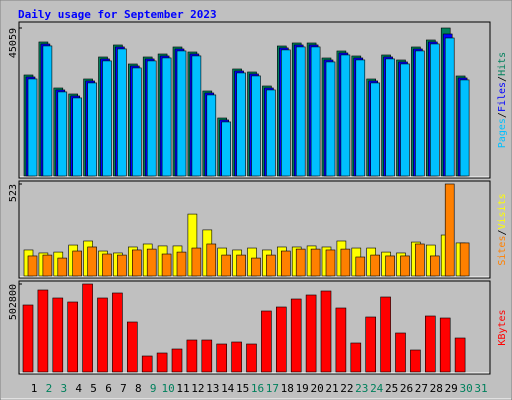 This screenshot has height=400, width=512. I want to click on x-tick-label: 16, so click(257, 388).